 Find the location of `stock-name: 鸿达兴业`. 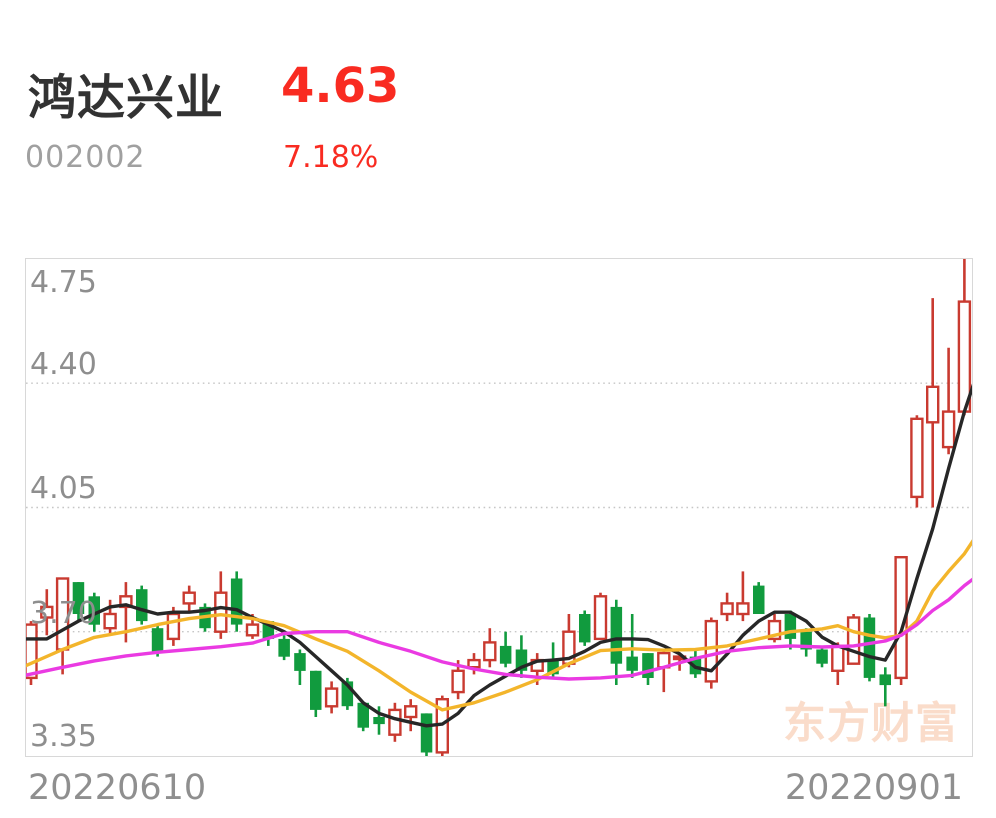

stock-name: 鸿达兴业 is located at coordinates (126, 98).